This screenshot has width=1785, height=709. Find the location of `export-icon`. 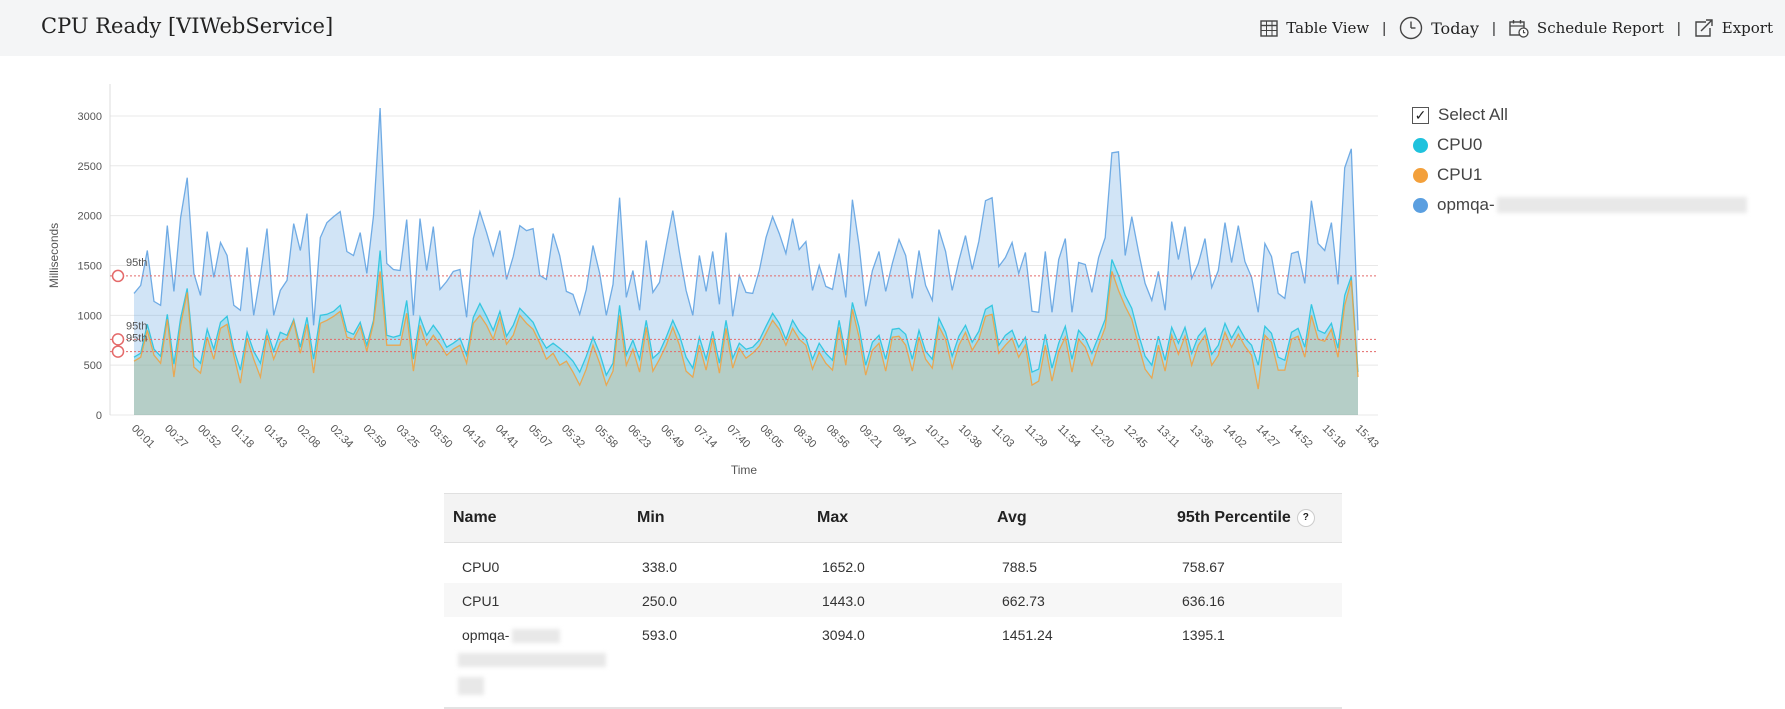

export-icon is located at coordinates (1704, 28).